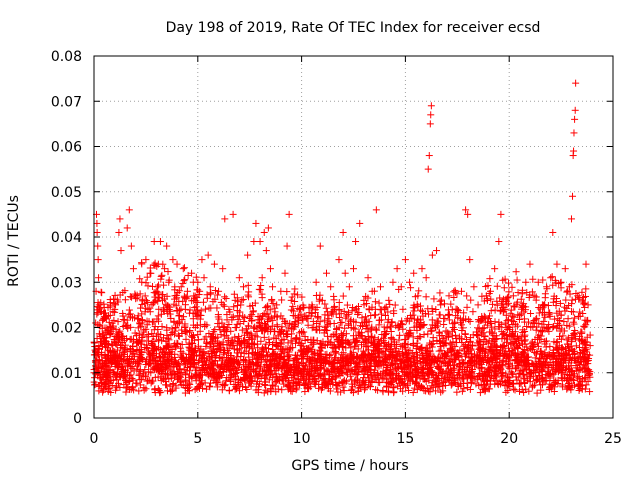 The height and width of the screenshot is (480, 640). I want to click on y-tick-label: 0.05, so click(66, 193).